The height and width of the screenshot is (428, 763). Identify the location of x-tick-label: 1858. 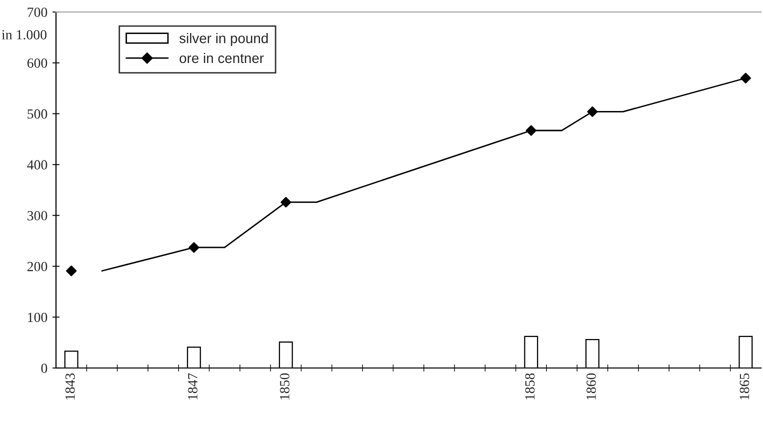
(530, 386).